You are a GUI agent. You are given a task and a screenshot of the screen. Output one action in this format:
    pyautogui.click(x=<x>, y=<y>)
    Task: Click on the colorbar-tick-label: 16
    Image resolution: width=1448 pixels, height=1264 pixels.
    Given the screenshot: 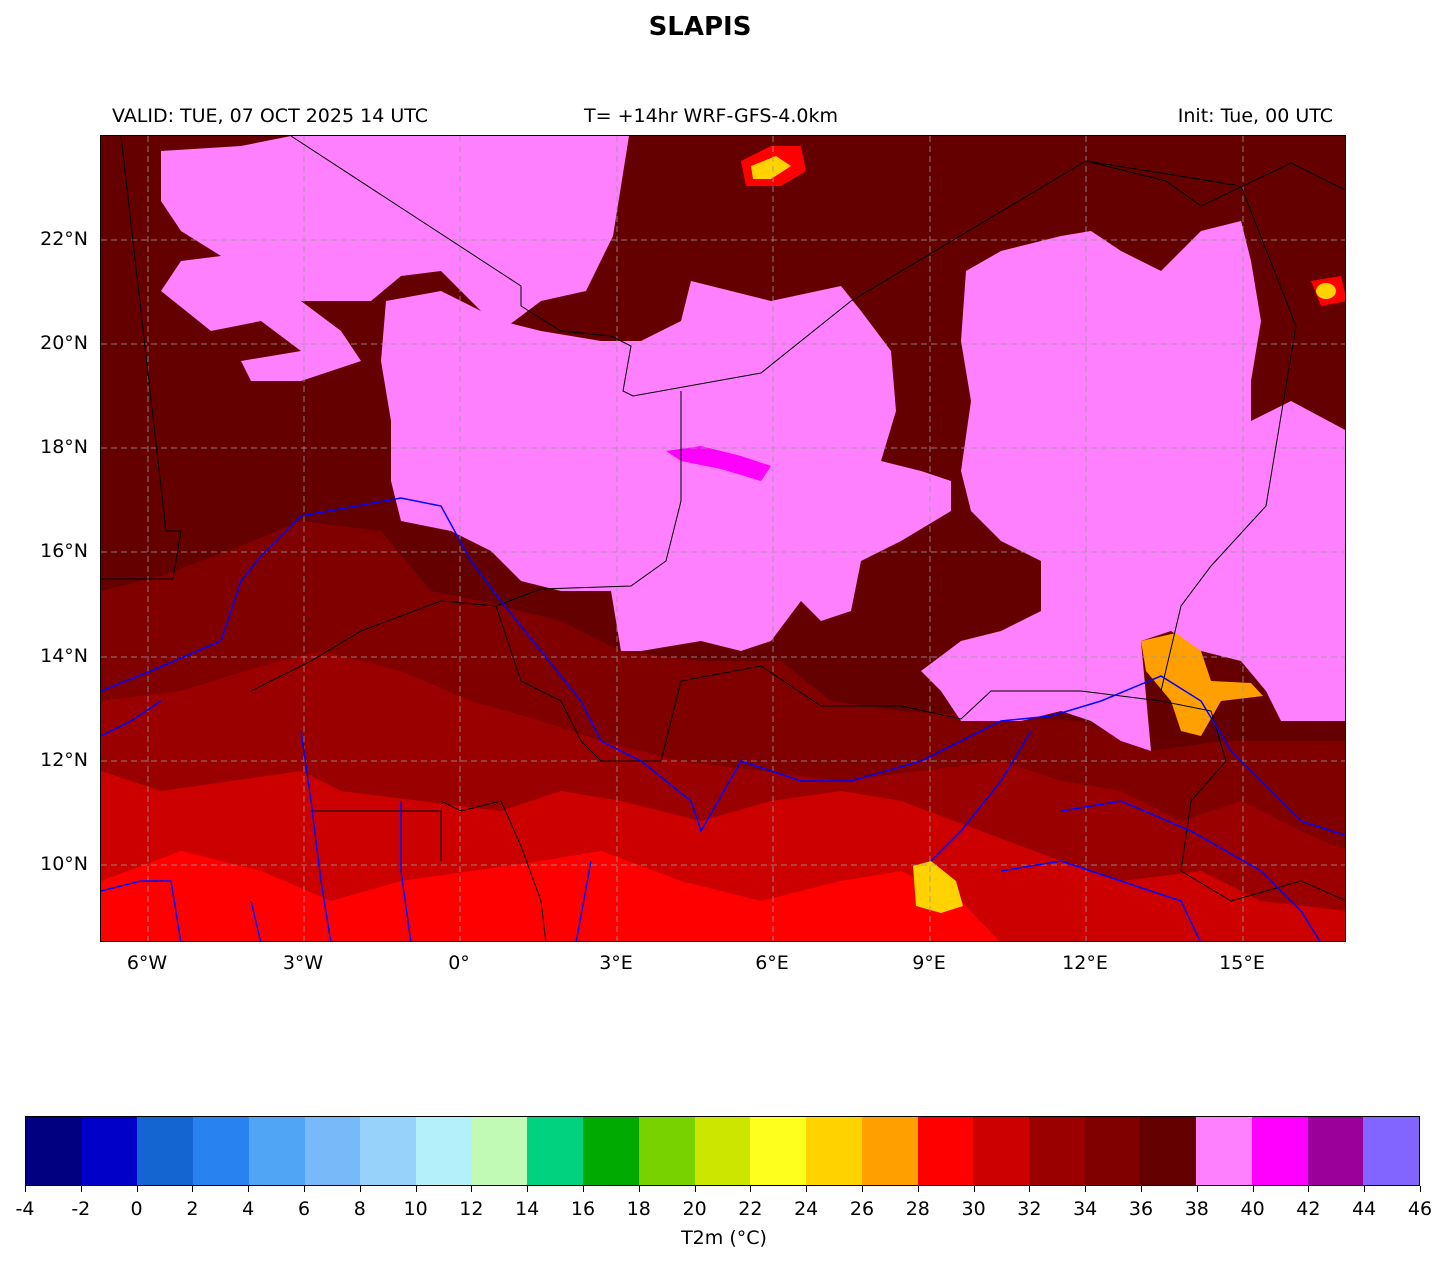 What is the action you would take?
    pyautogui.click(x=583, y=1209)
    